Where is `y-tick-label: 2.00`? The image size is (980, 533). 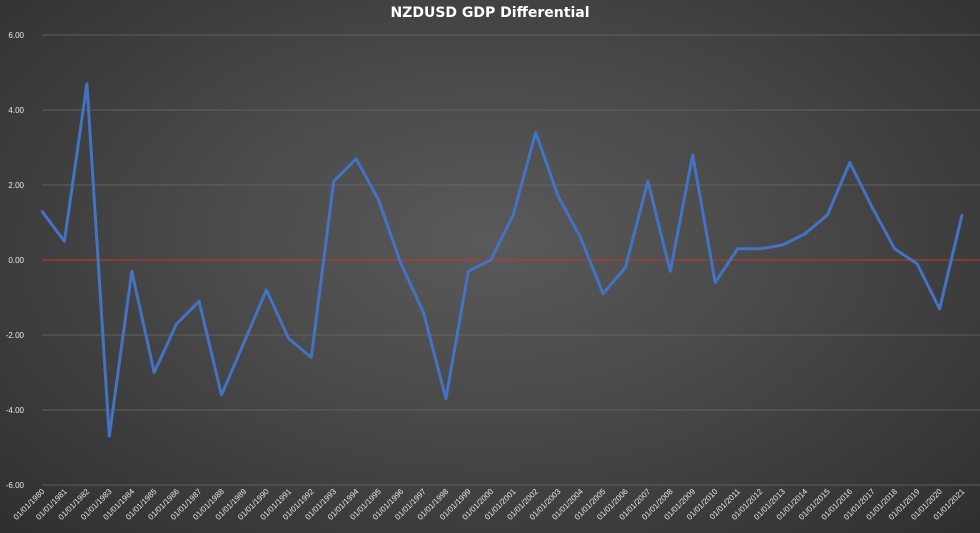
y-tick-label: 2.00 is located at coordinates (16, 185).